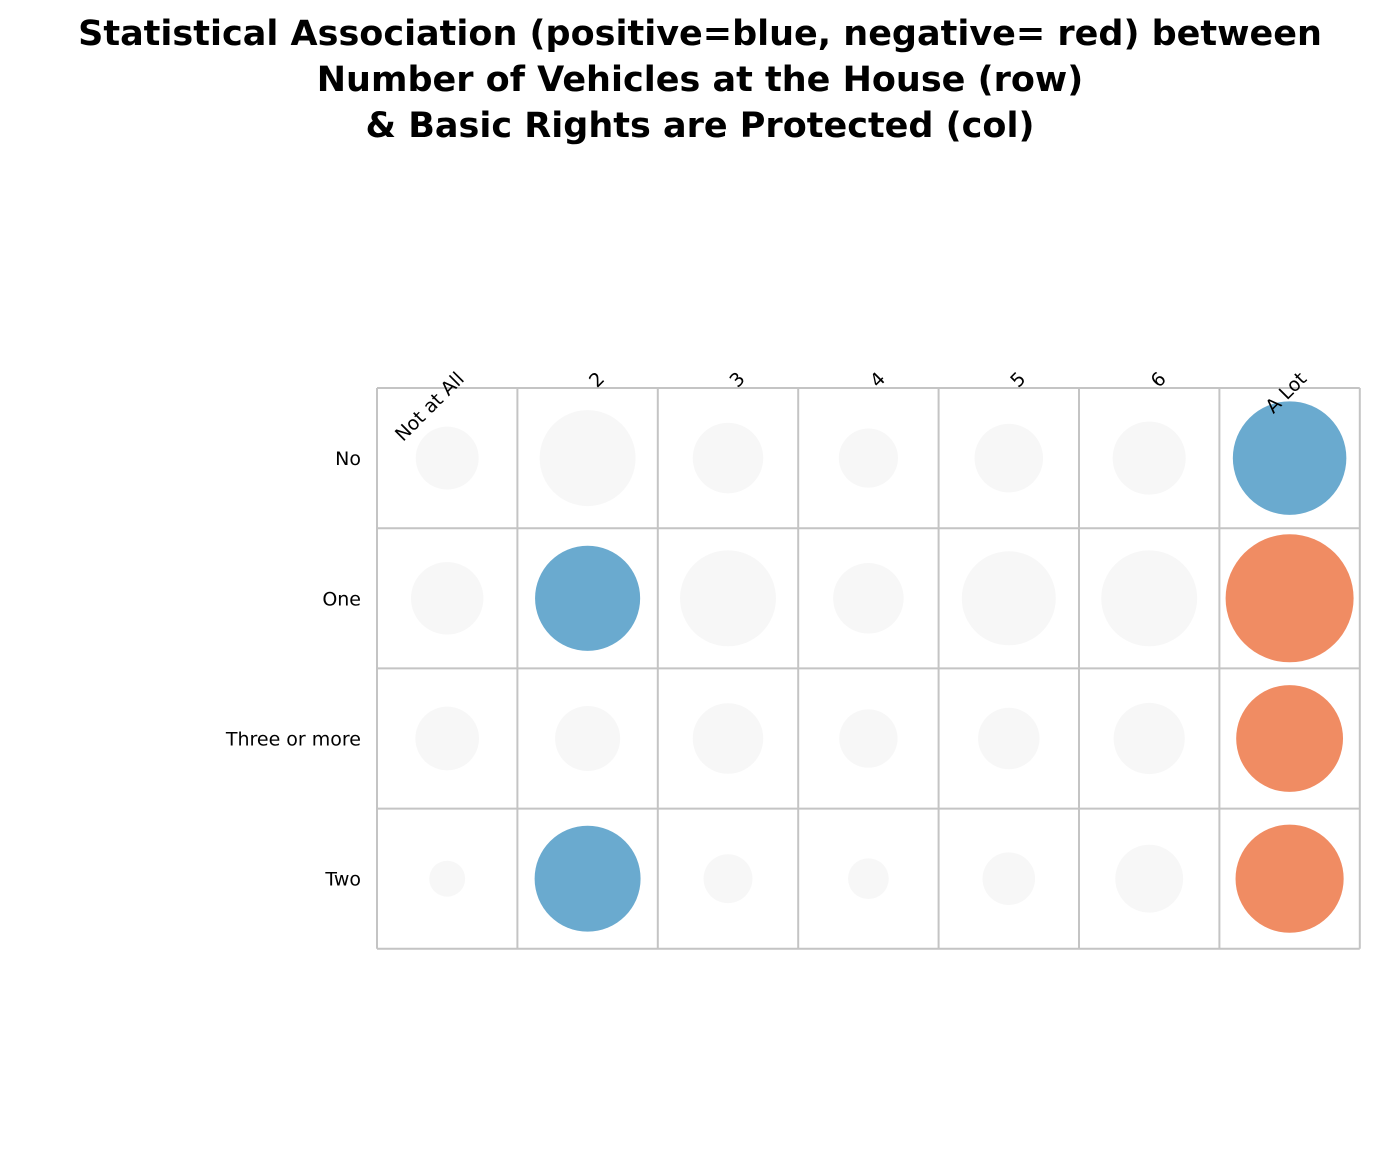 The width and height of the screenshot is (1400, 1152). Describe the element at coordinates (293, 740) in the screenshot. I see `row-label-2: Three or more` at that location.